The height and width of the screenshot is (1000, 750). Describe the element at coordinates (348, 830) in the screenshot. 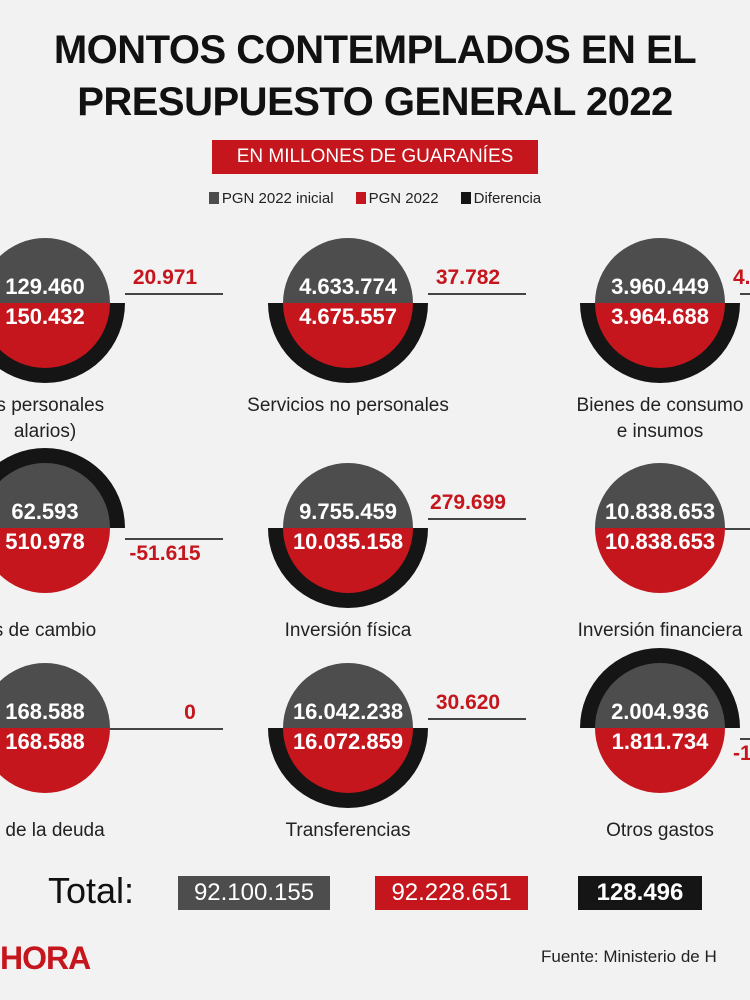

I see `category-label: Transferencias` at that location.